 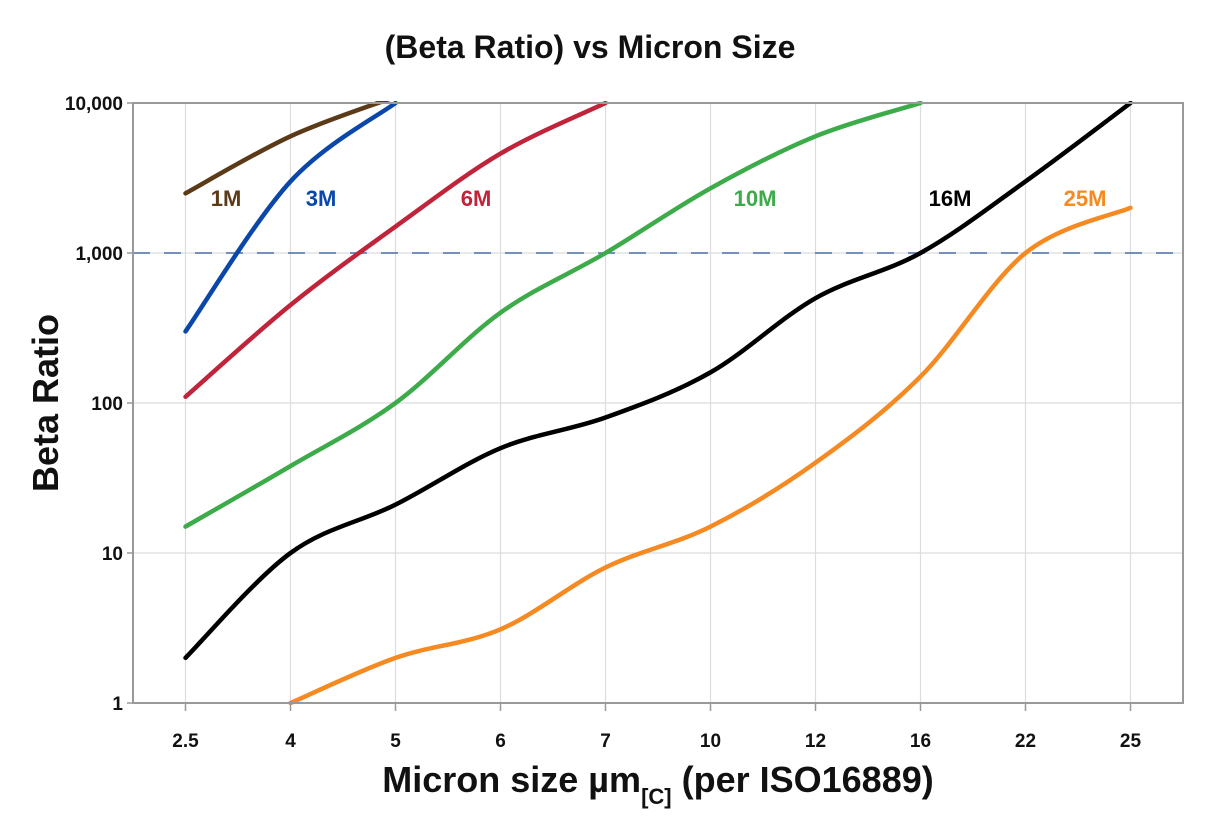 I want to click on x-axis-label-suffix: (per ISO16889), so click(x=803, y=779).